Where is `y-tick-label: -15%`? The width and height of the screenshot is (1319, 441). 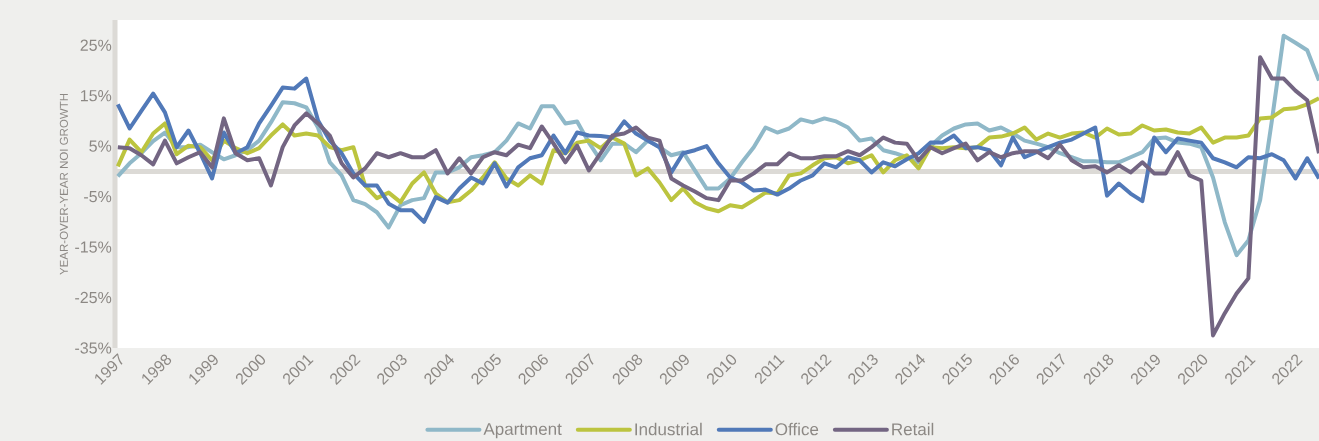 y-tick-label: -15% is located at coordinates (93, 247).